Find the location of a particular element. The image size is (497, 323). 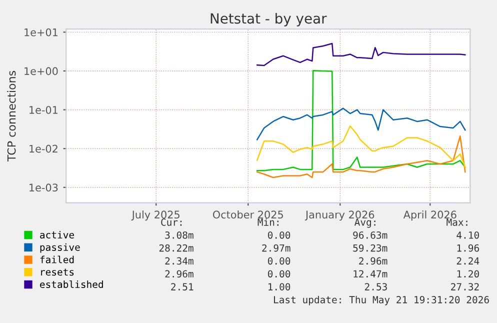

text: 27.32 is located at coordinates (465, 286).